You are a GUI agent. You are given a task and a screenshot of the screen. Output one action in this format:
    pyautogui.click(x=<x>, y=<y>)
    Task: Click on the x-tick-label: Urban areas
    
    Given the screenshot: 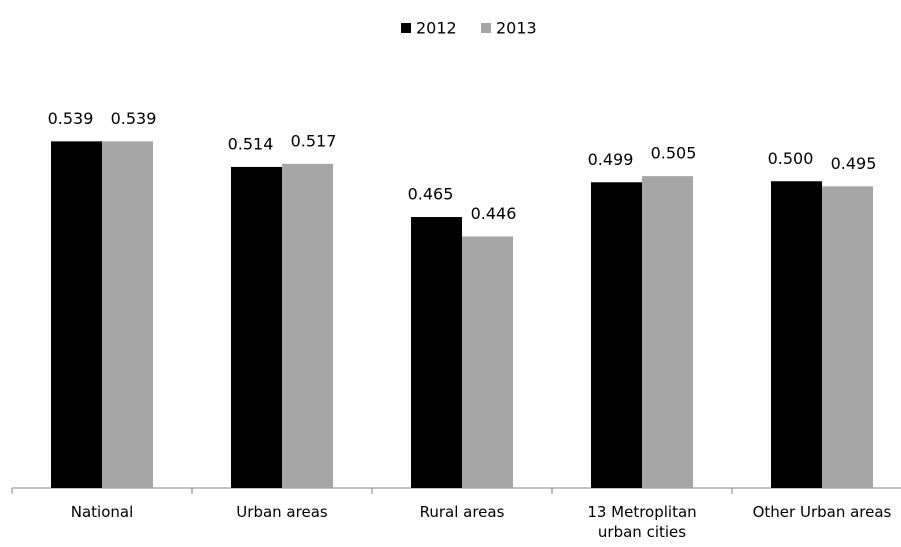 What is the action you would take?
    pyautogui.click(x=282, y=512)
    